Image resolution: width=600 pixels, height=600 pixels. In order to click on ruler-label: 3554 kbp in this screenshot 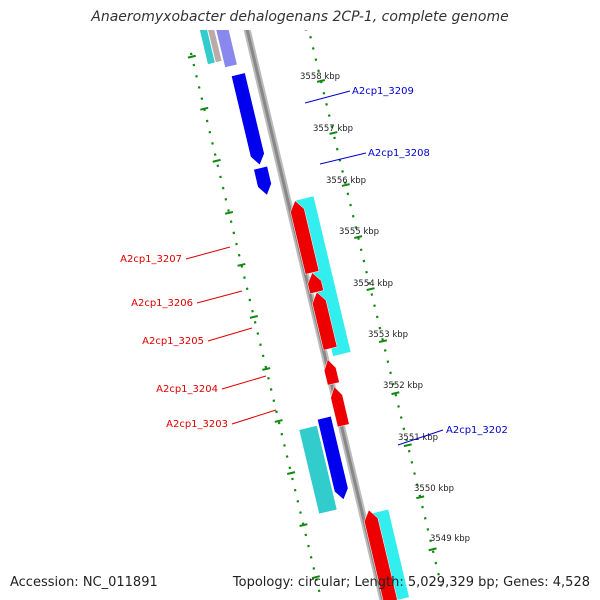, I will do `click(373, 284)`.